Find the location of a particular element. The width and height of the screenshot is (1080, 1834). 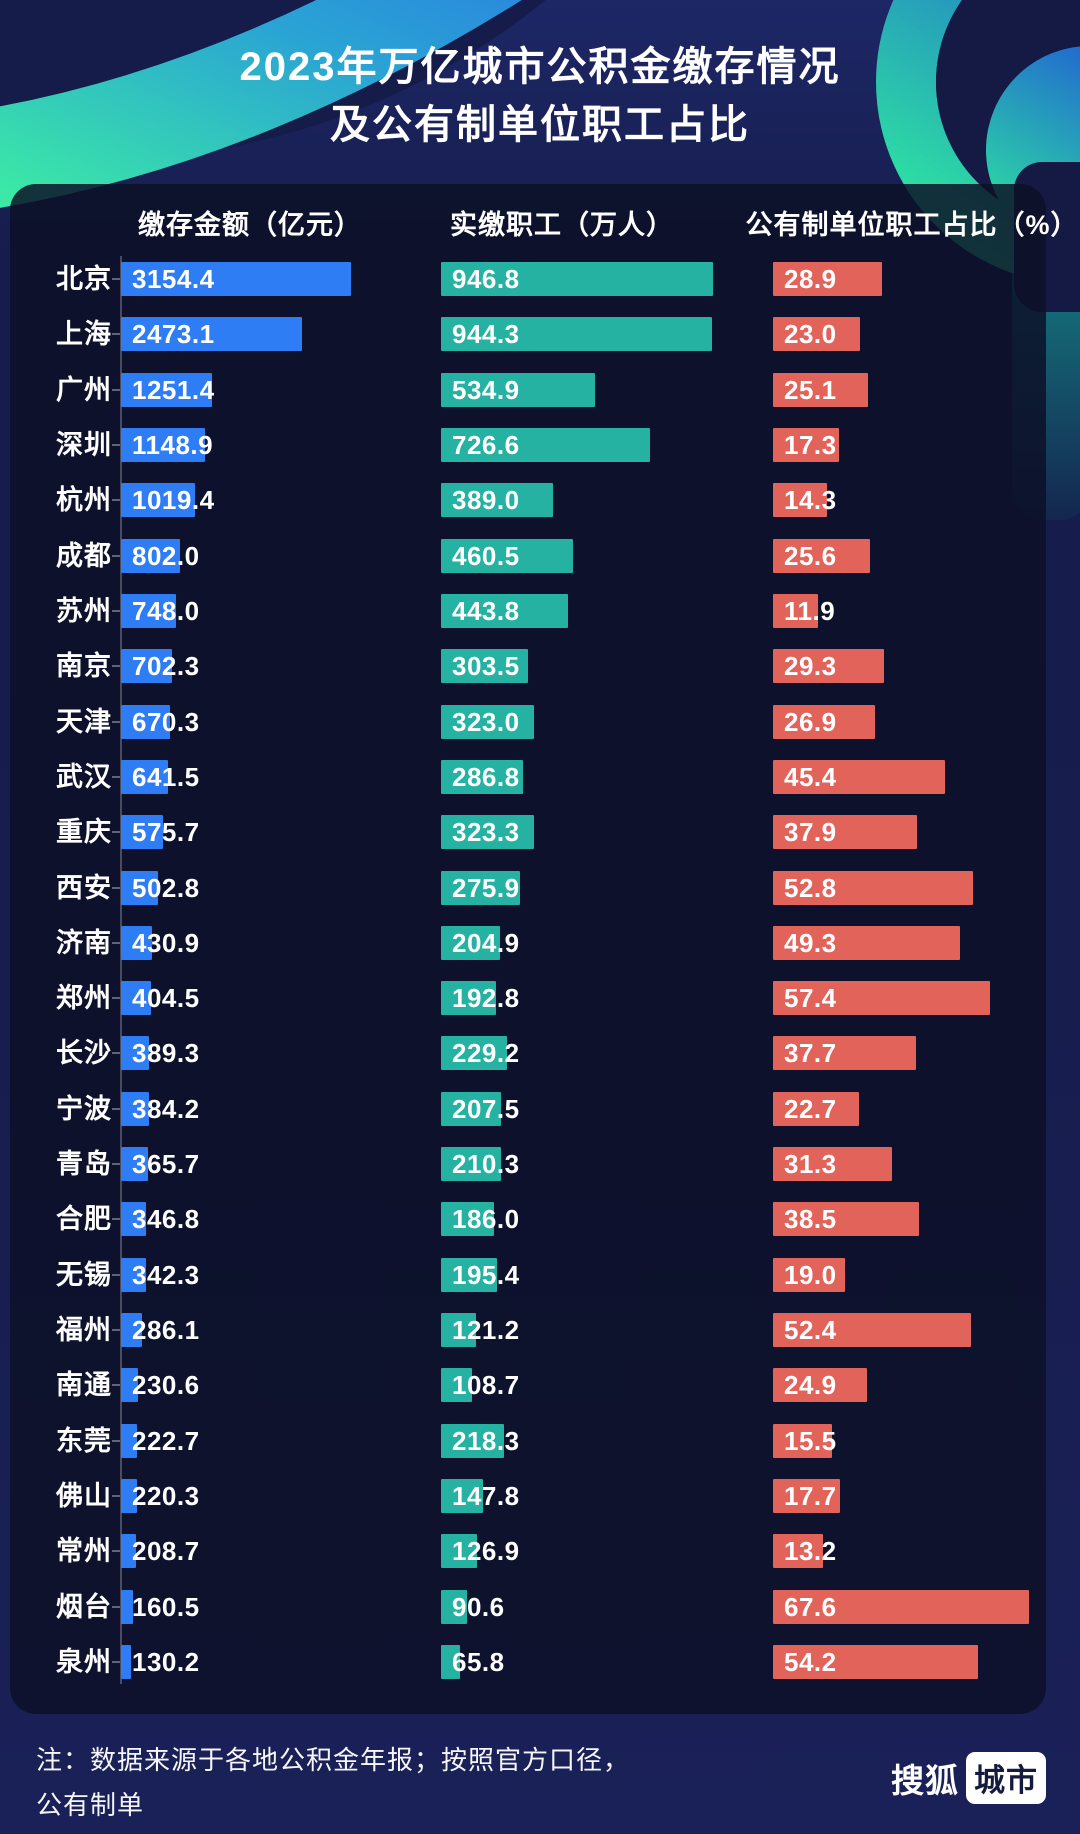

value-label: 37.9 is located at coordinates (810, 832).